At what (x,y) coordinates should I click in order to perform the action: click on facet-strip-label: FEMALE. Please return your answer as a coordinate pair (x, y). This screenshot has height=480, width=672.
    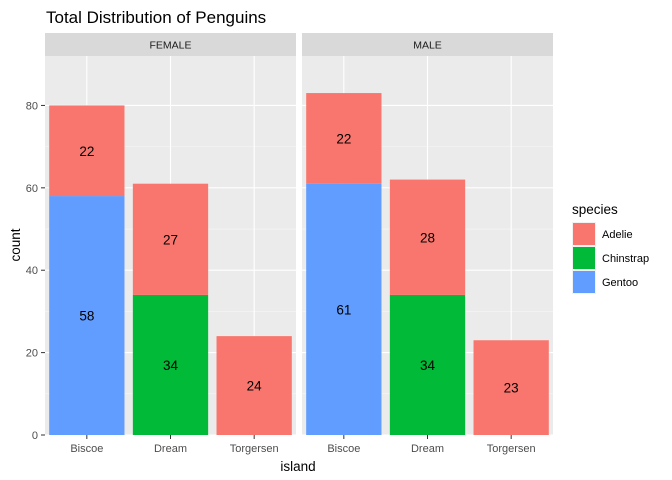
    Looking at the image, I should click on (170, 46).